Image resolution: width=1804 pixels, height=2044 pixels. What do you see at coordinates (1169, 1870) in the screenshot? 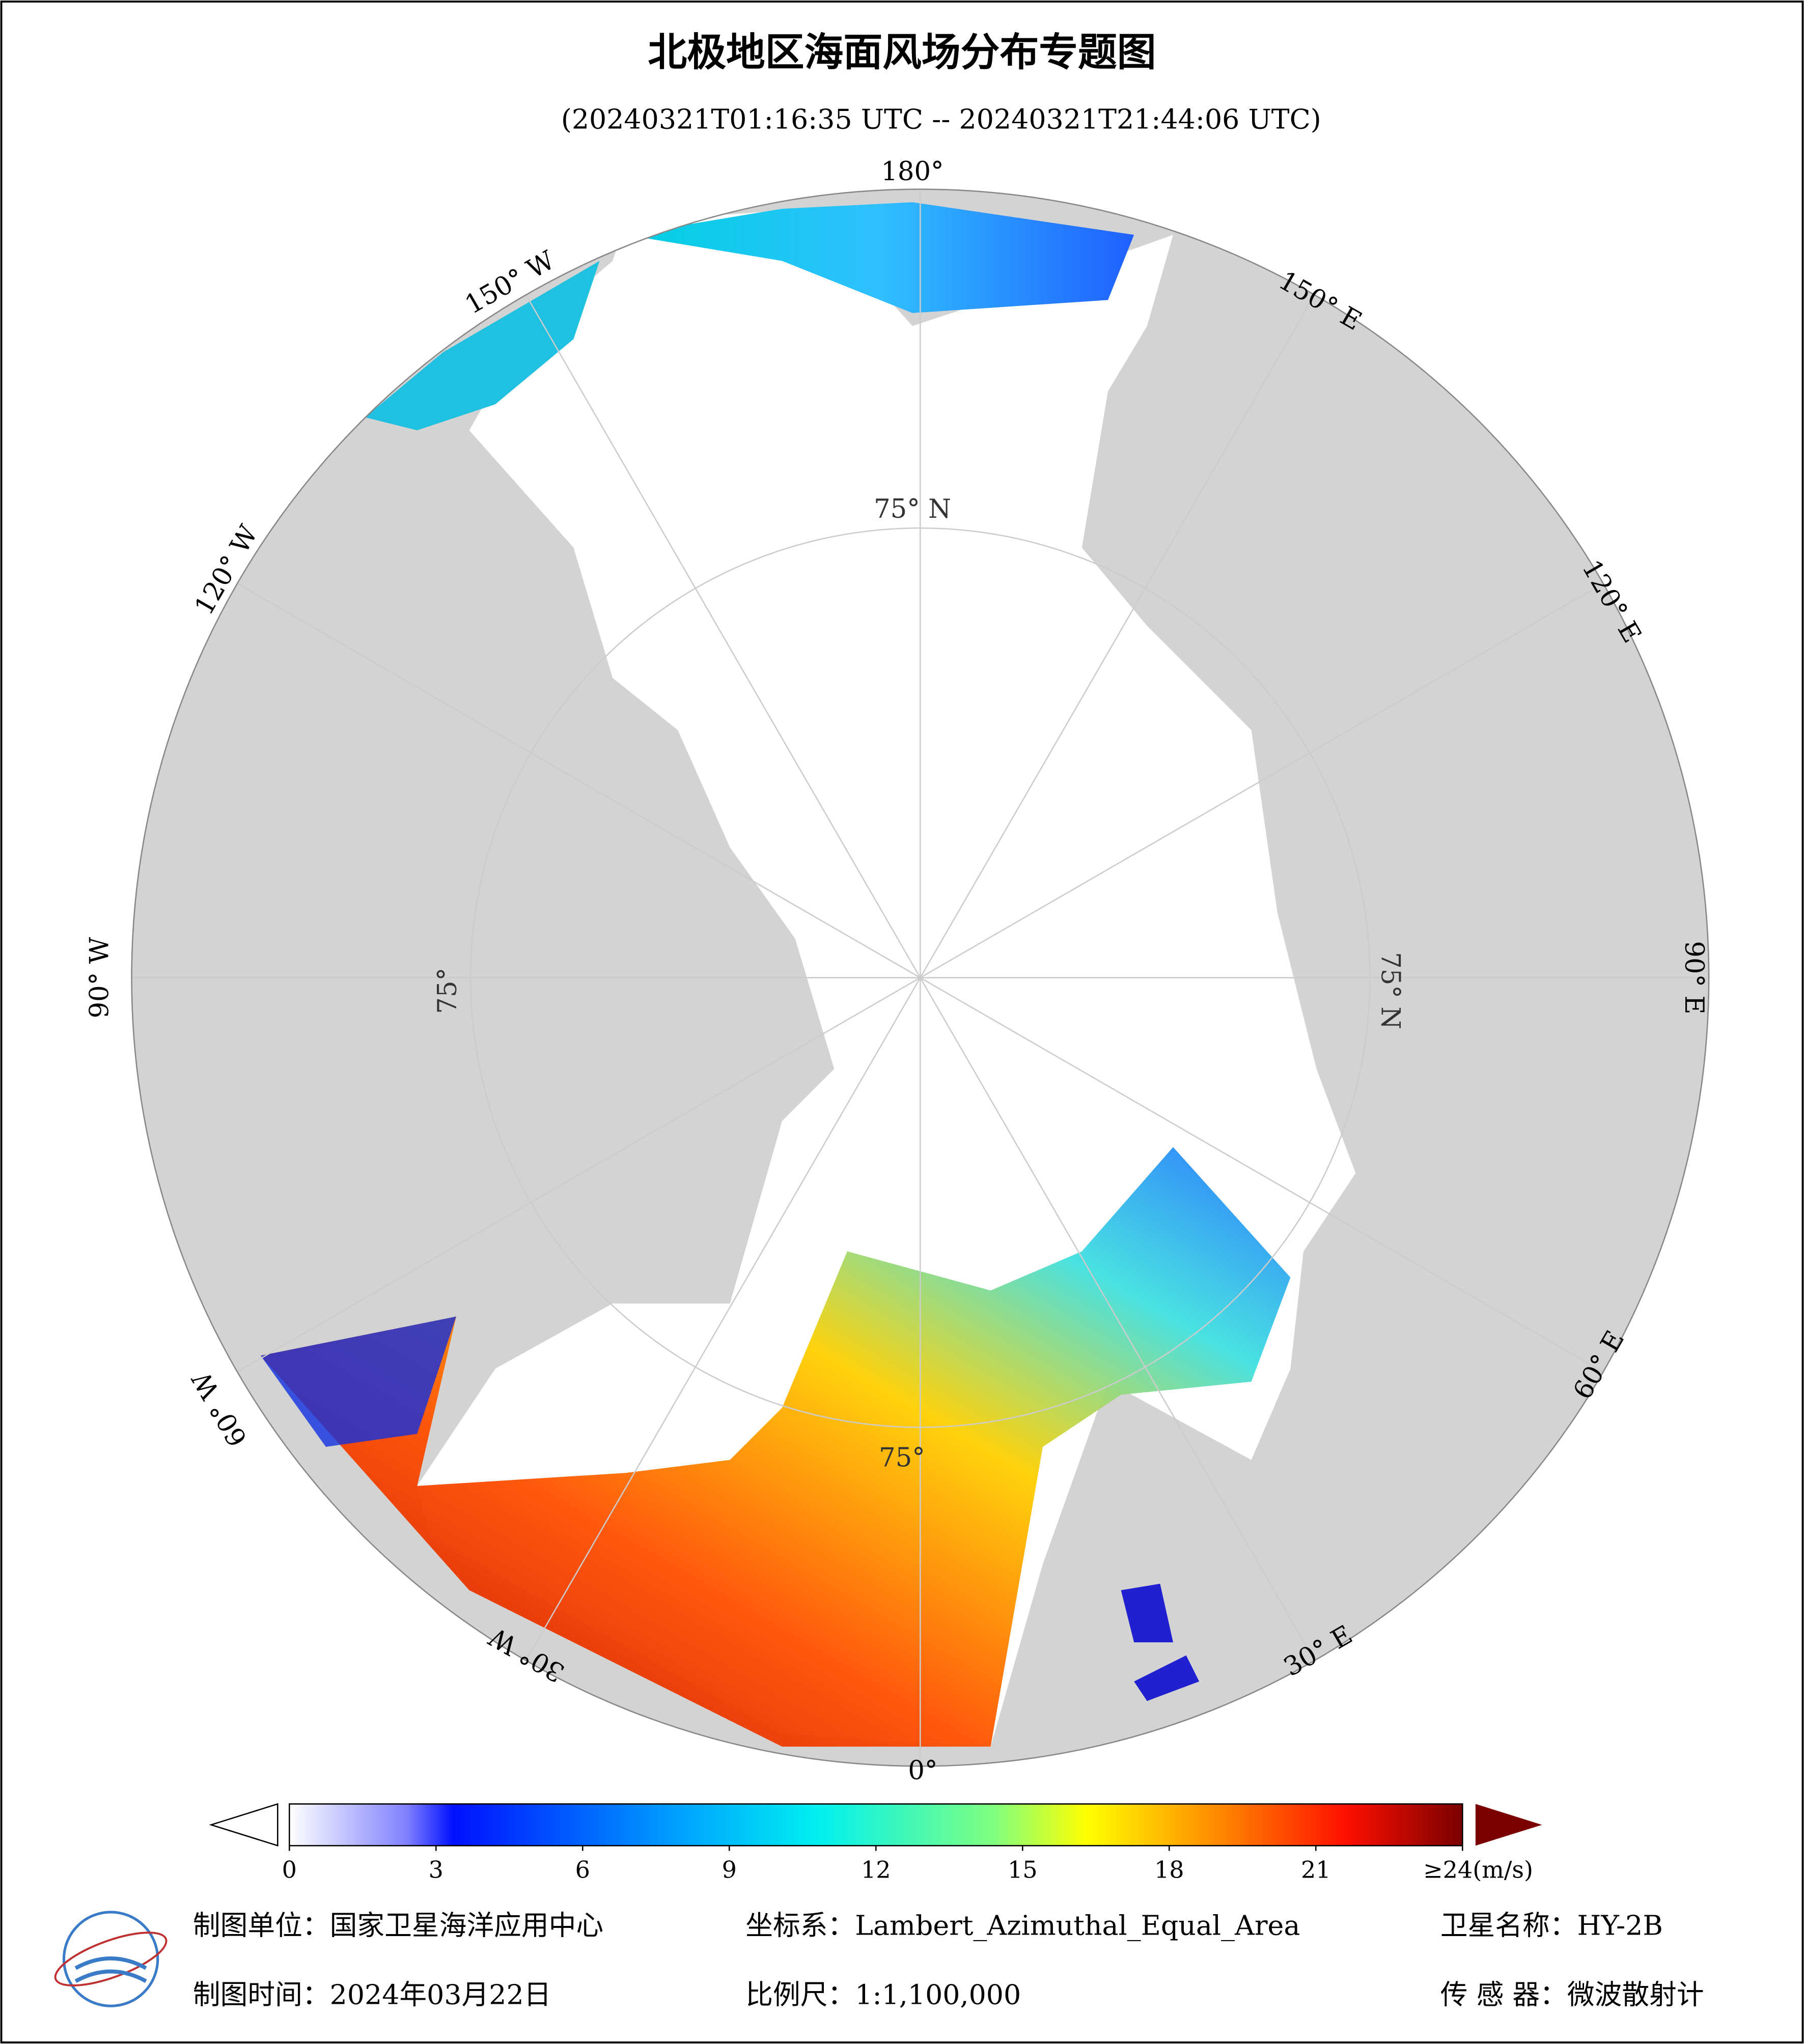
I see `colorbar-tick-label: 18` at bounding box center [1169, 1870].